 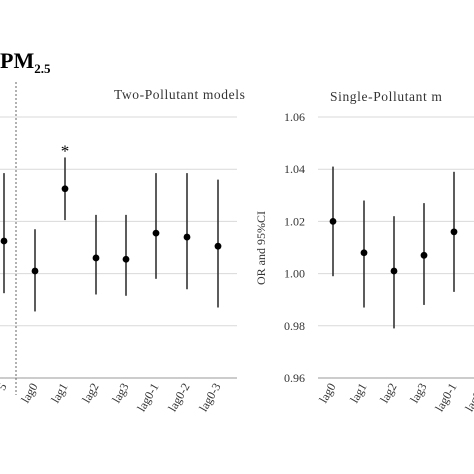 What do you see at coordinates (59, 393) in the screenshot?
I see `two-pollutant-x-tick-label: lag1` at bounding box center [59, 393].